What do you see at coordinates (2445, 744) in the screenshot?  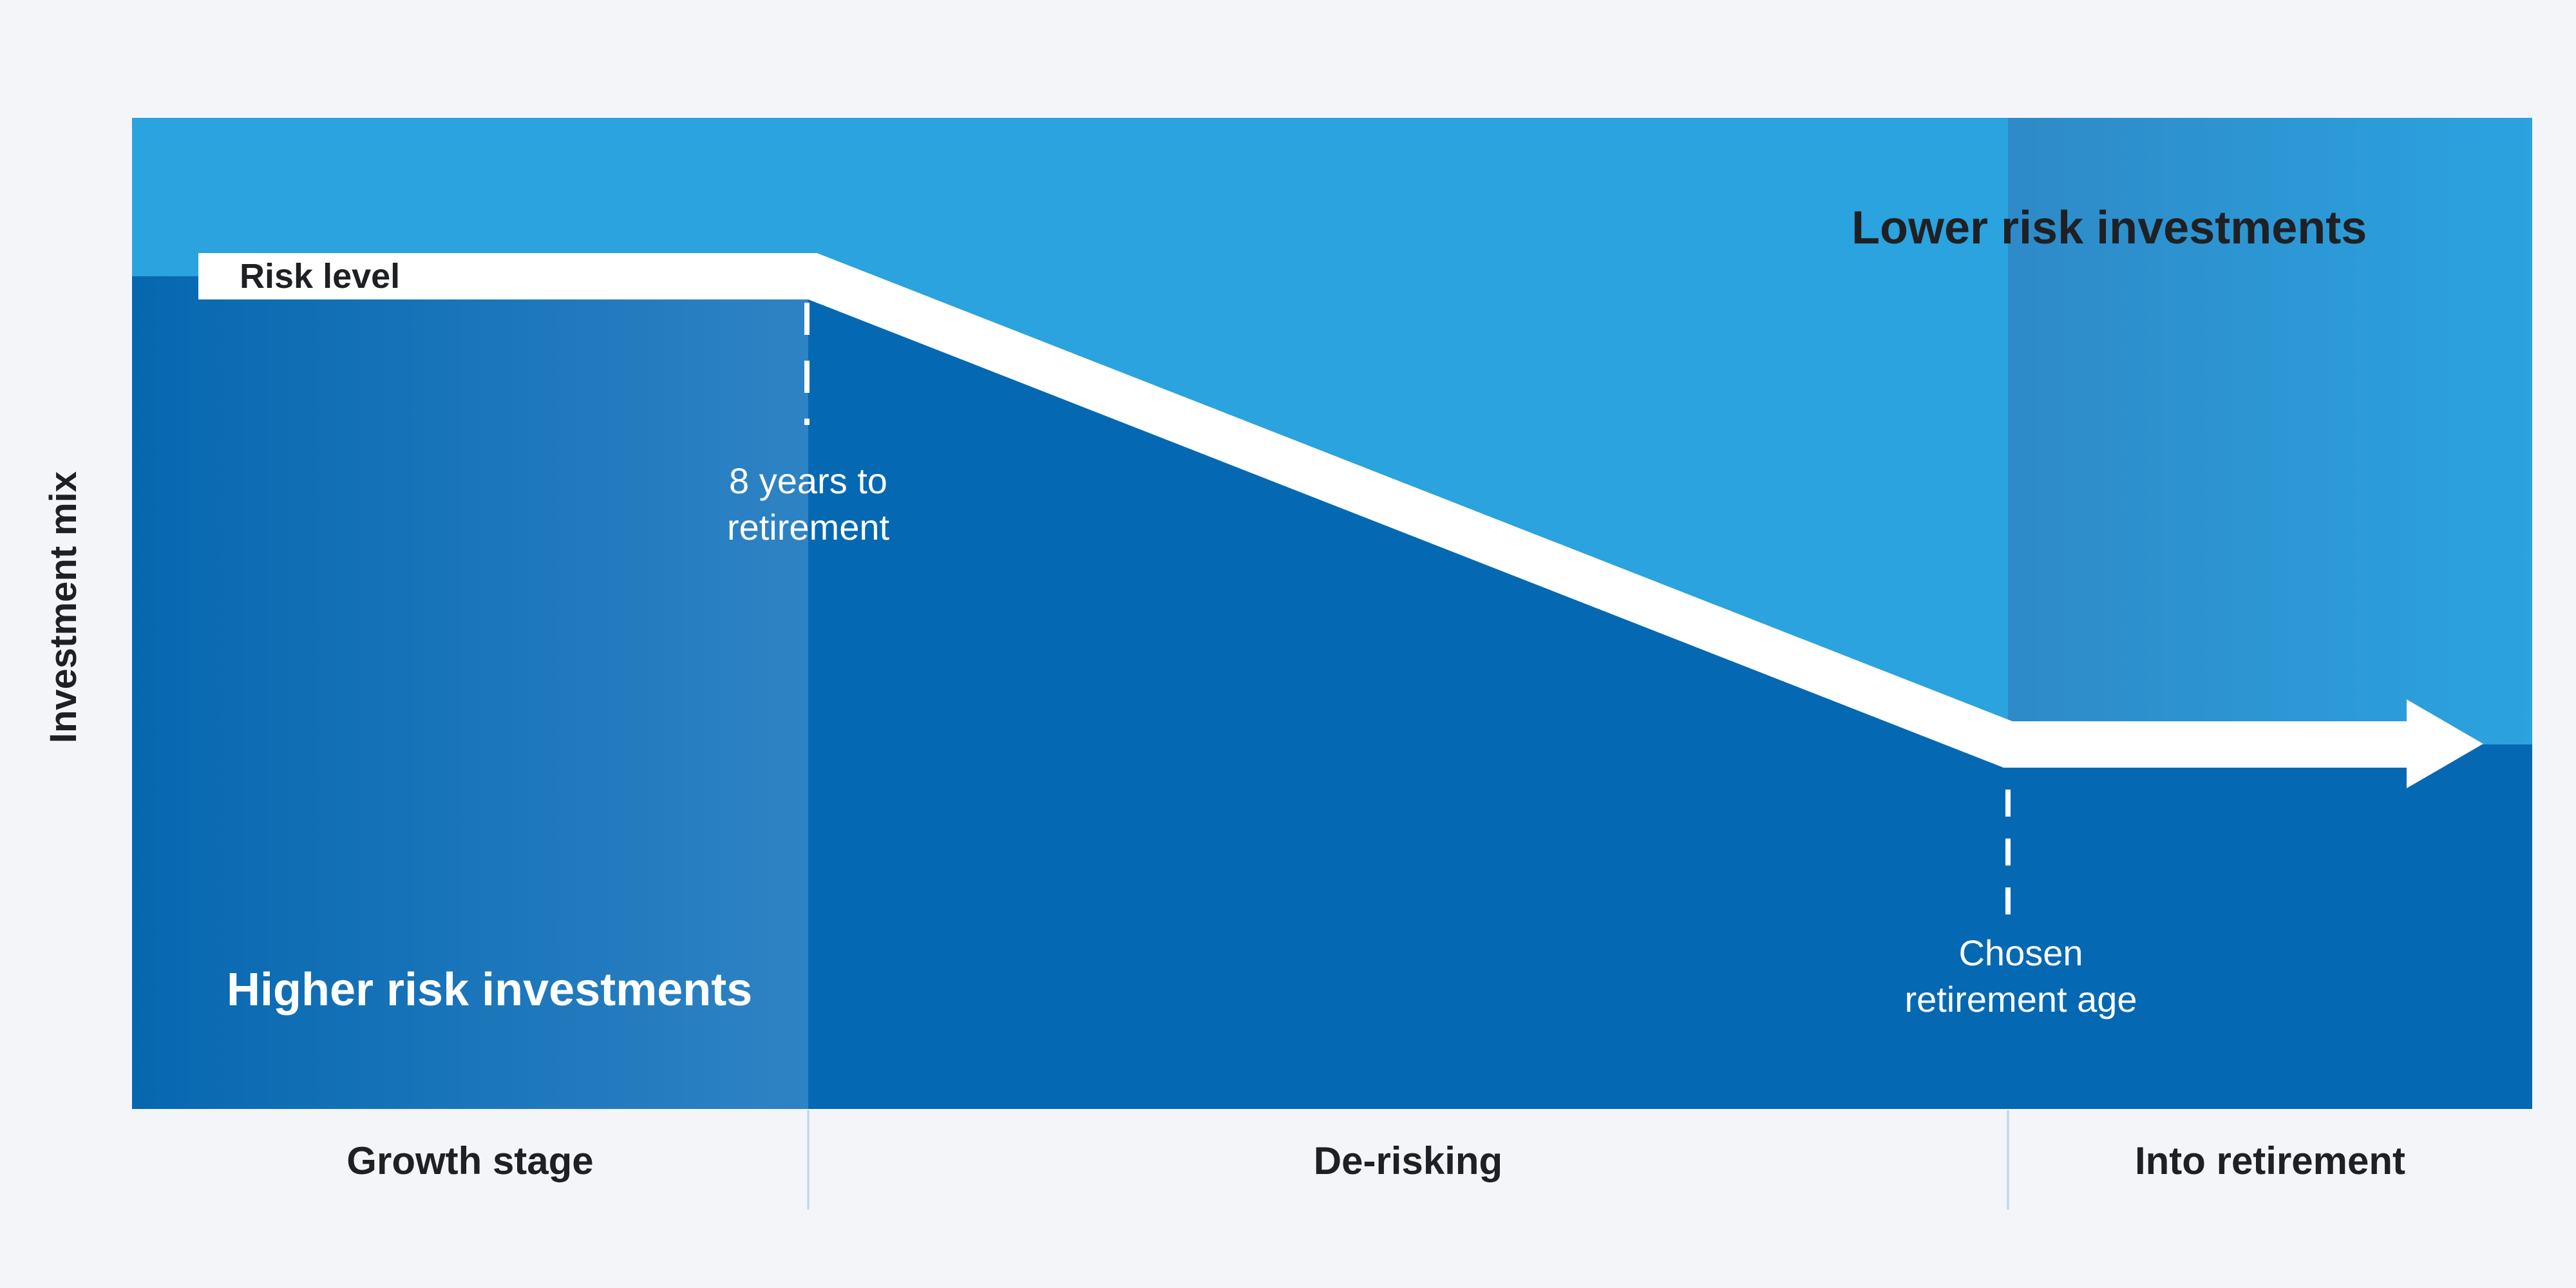 I see `arrow-head-icon` at bounding box center [2445, 744].